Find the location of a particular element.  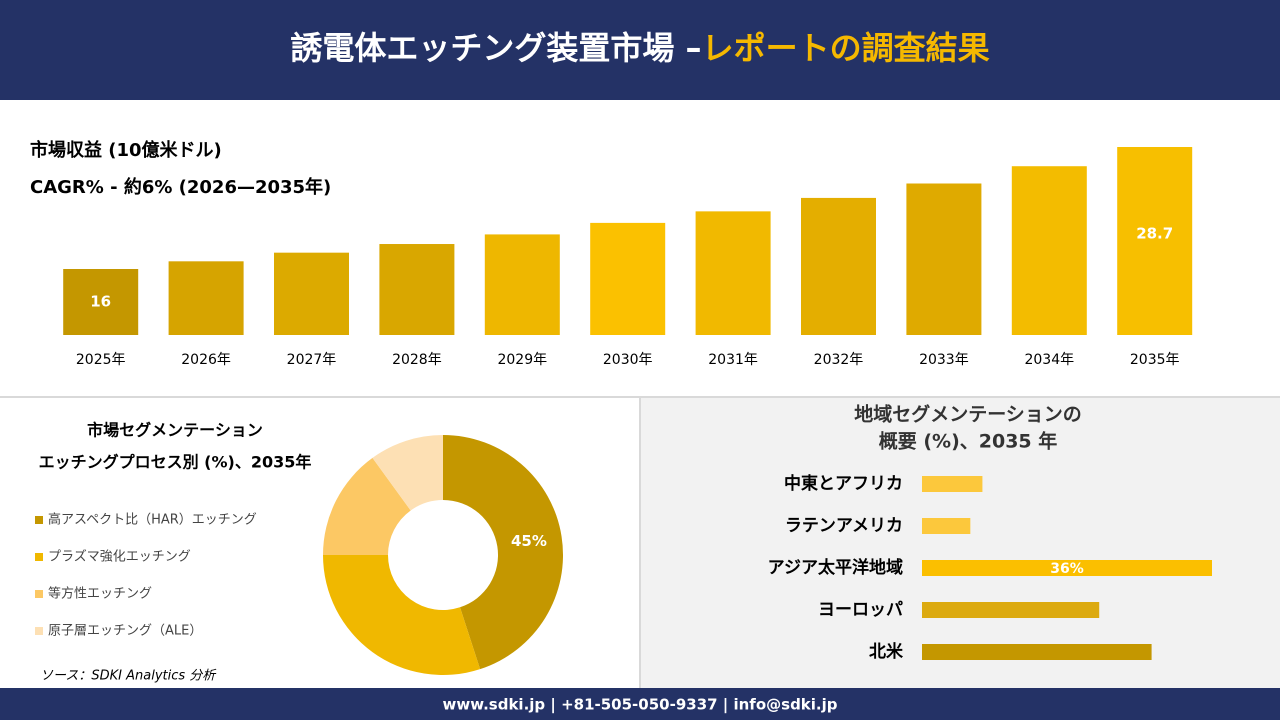

value-label: 36% is located at coordinates (1067, 569).